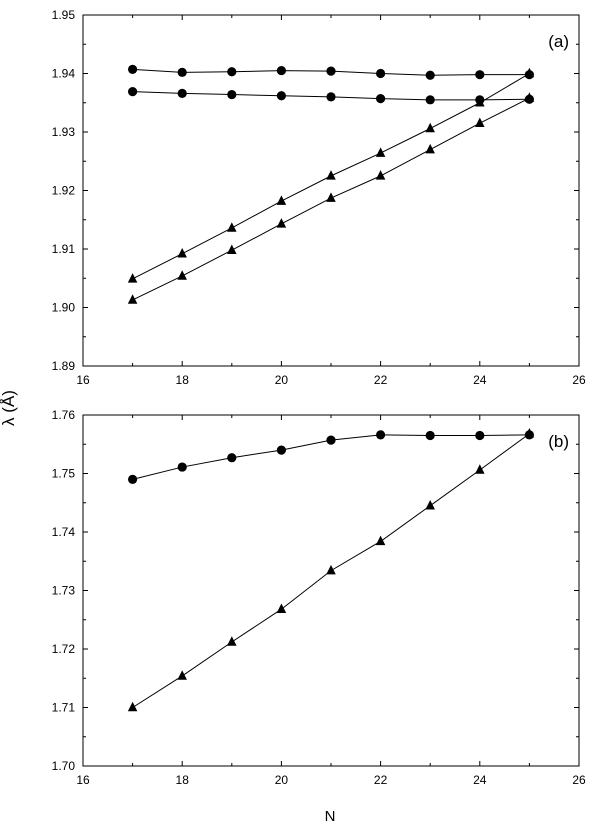  What do you see at coordinates (64, 366) in the screenshot?
I see `y-tick-label: 1.89` at bounding box center [64, 366].